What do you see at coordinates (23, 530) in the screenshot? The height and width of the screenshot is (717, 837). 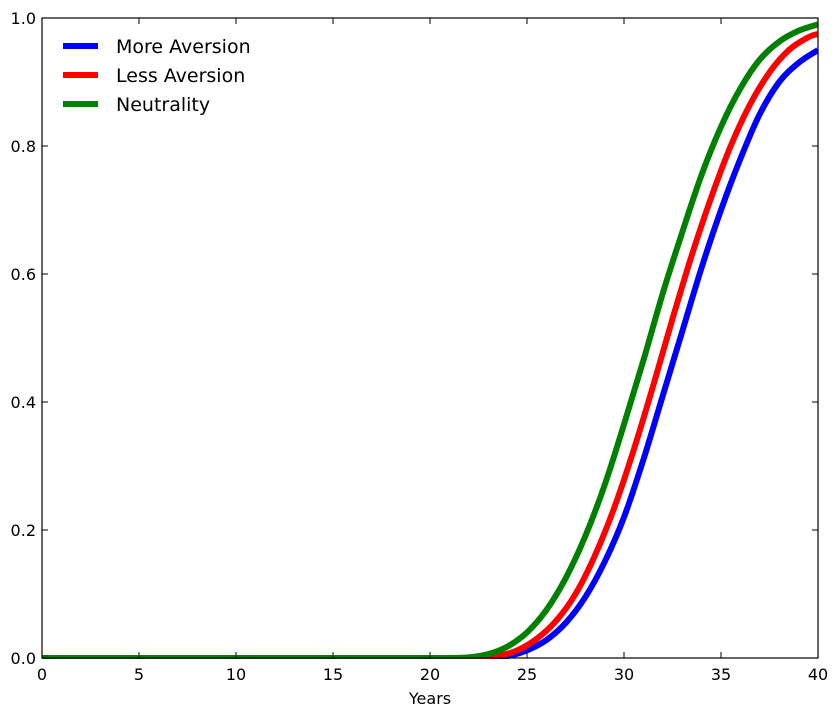 I see `y-tick-label: 0.2` at bounding box center [23, 530].